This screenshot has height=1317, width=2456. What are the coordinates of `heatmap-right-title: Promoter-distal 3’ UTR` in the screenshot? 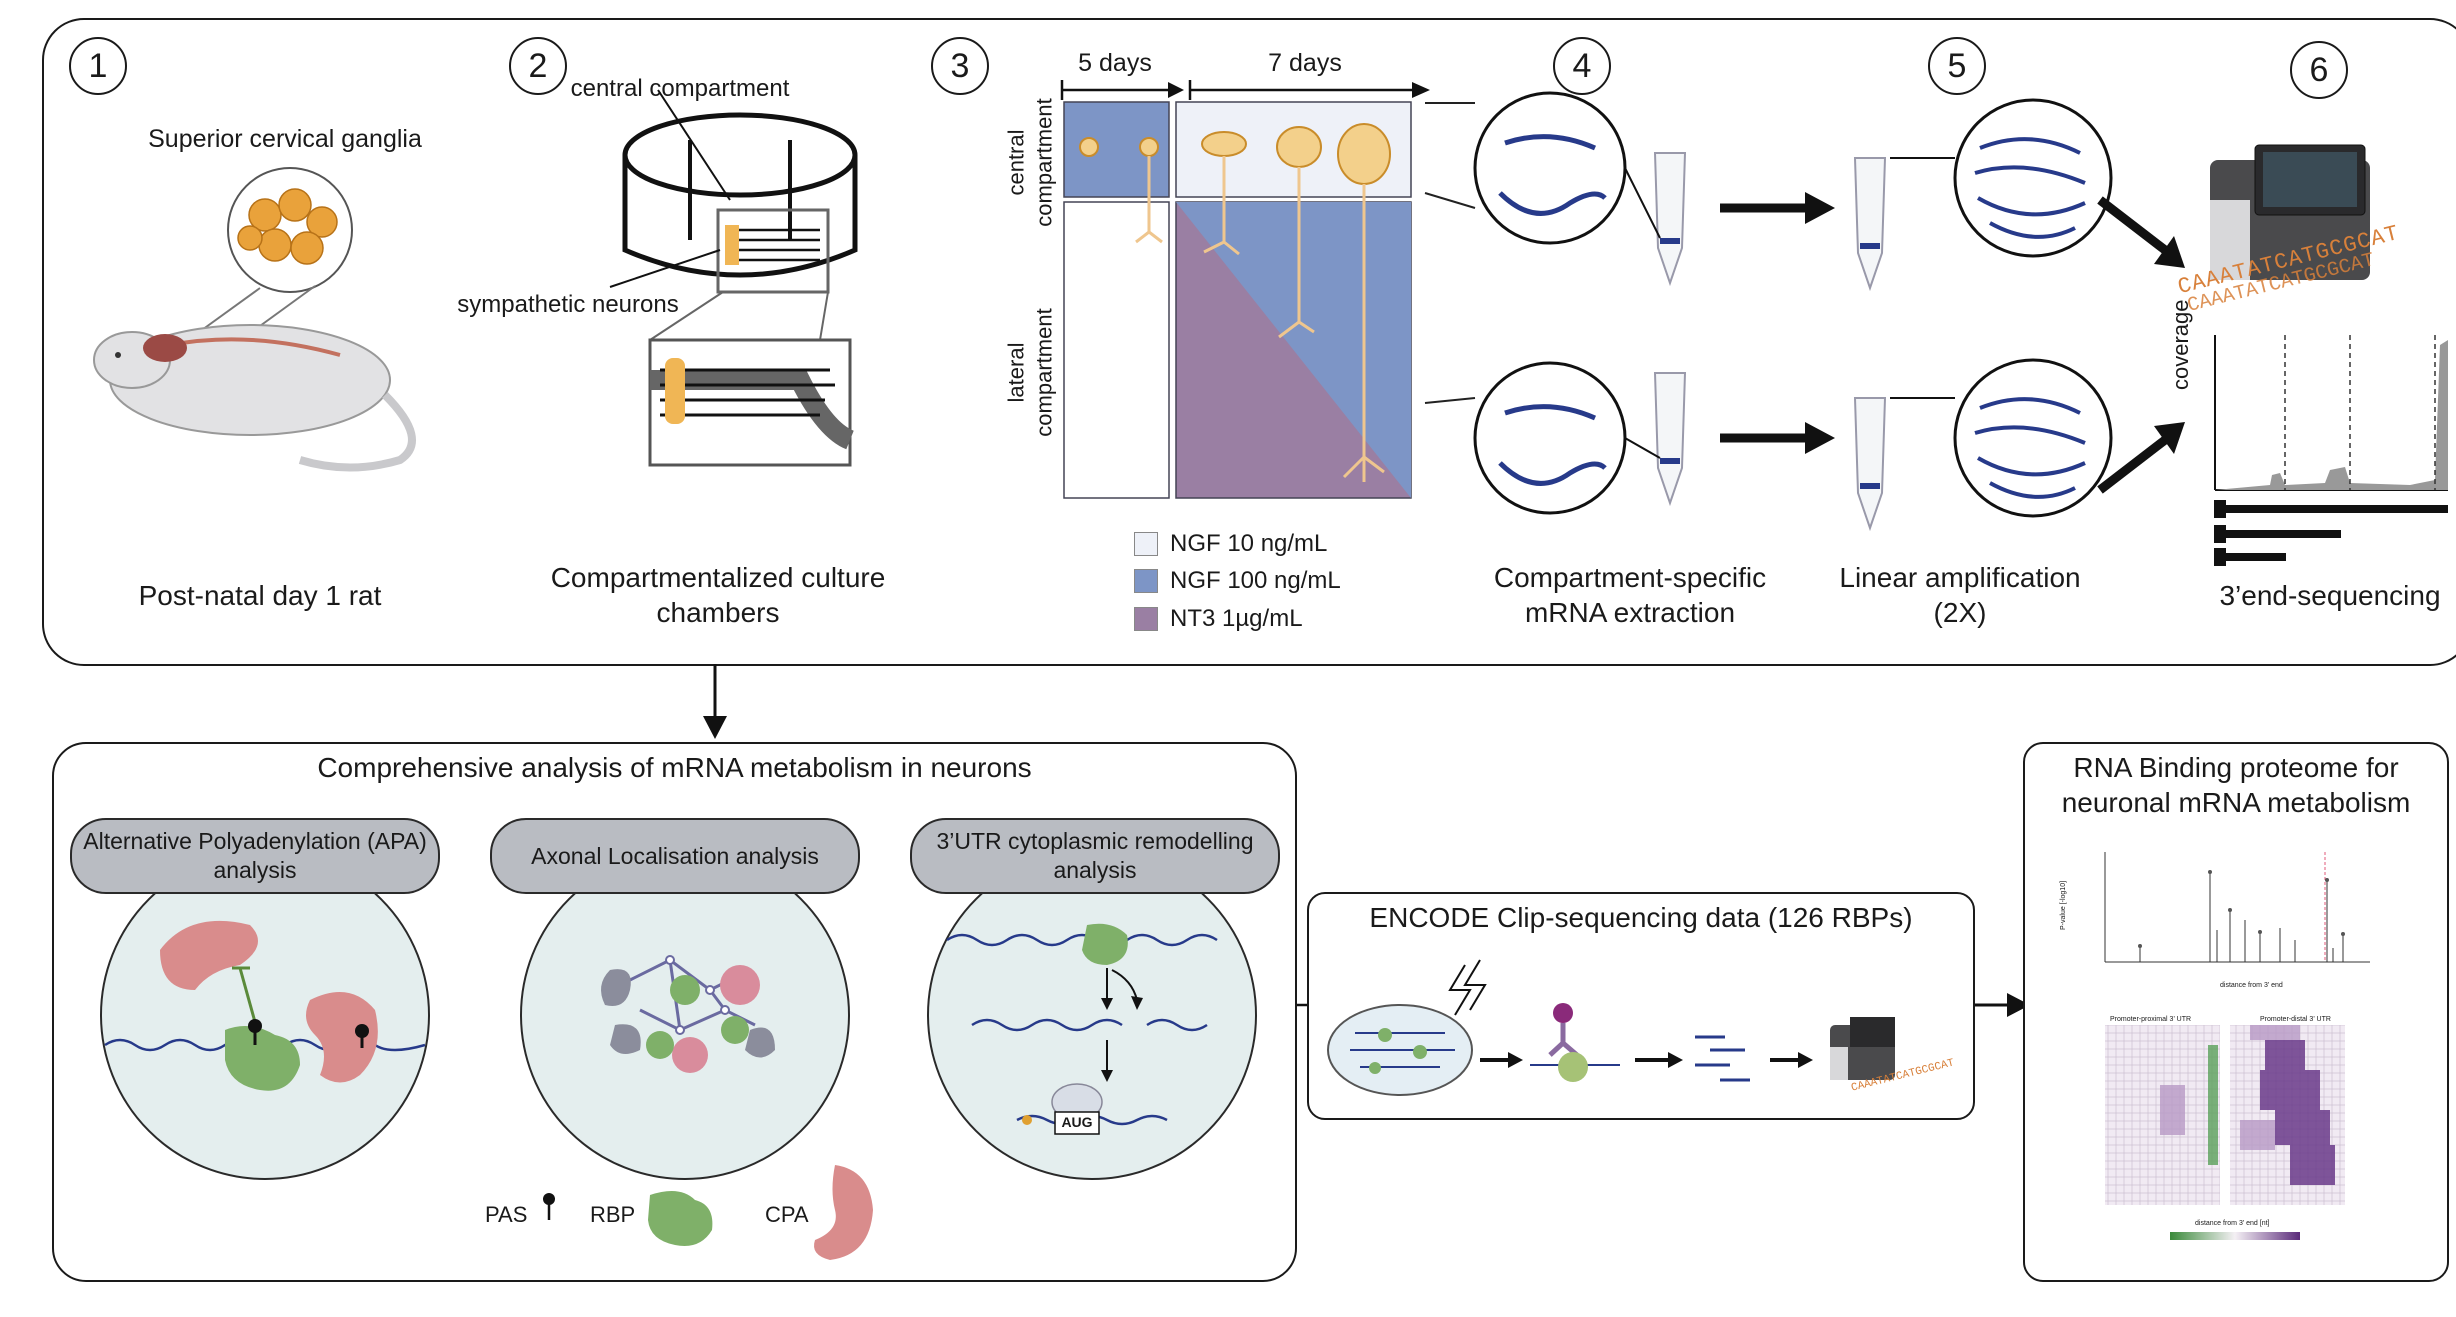 It's located at (2295, 1019).